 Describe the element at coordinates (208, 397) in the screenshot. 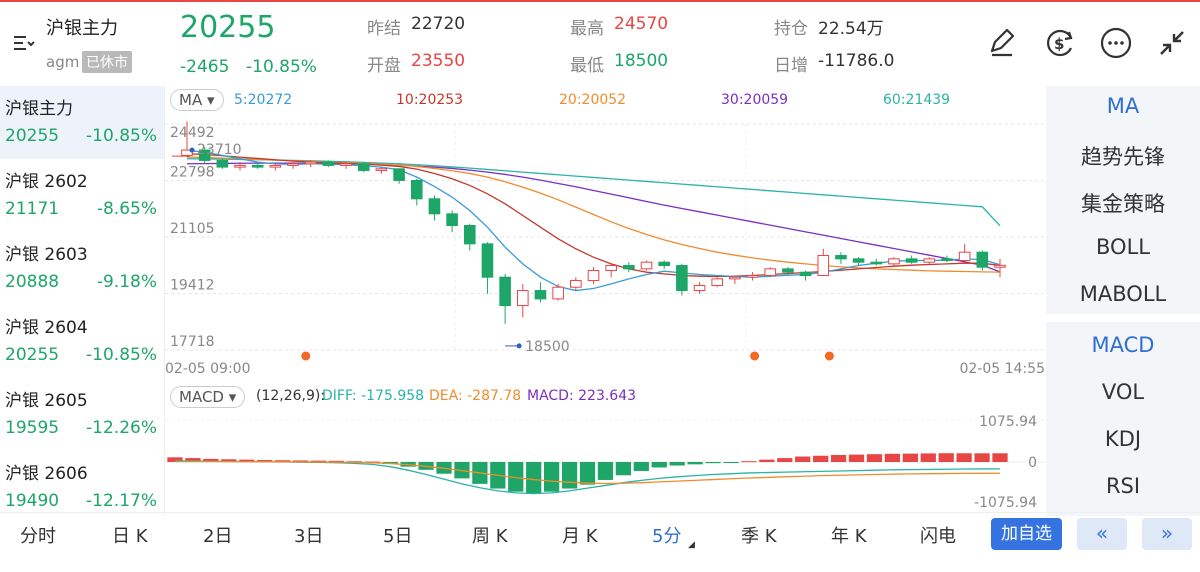

I see `macd-selector: MACD ▾` at that location.